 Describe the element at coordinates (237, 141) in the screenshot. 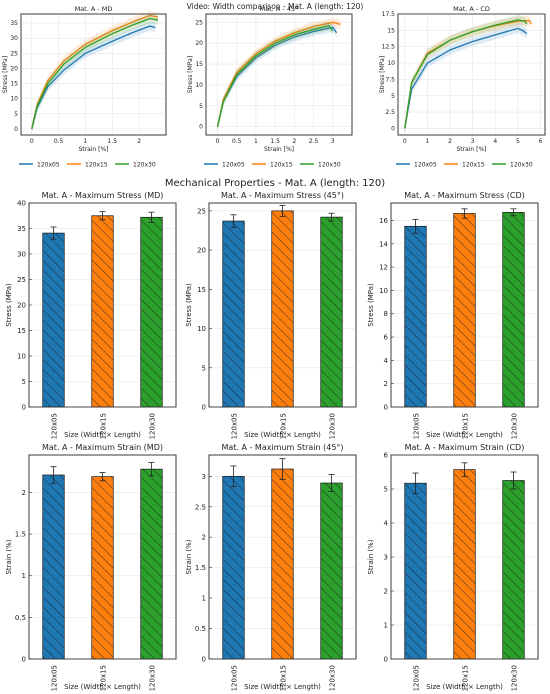

I see `x-tick-label: 0.5` at that location.